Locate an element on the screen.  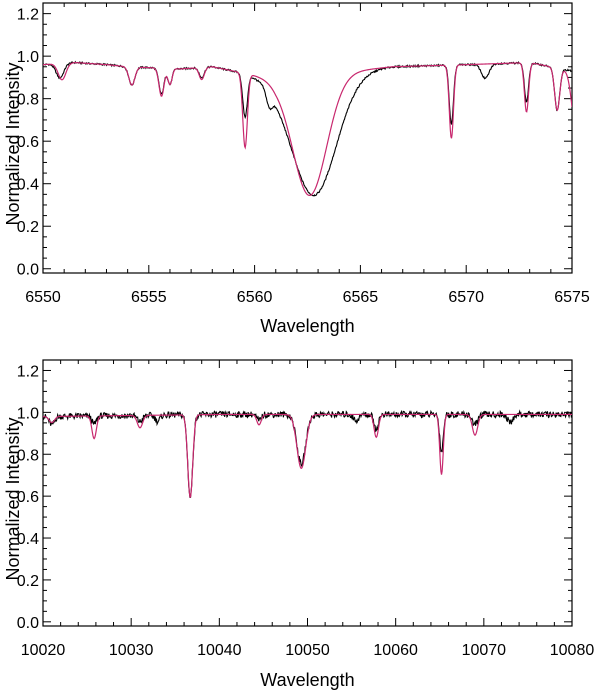
x-tick-label: 6555 is located at coordinates (149, 297).